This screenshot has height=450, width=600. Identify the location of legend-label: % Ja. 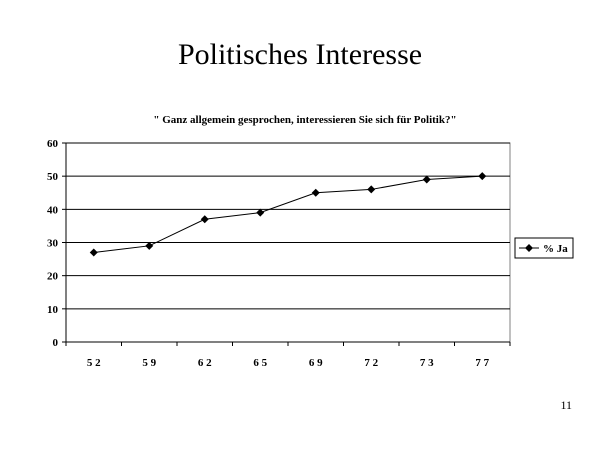
(555, 249).